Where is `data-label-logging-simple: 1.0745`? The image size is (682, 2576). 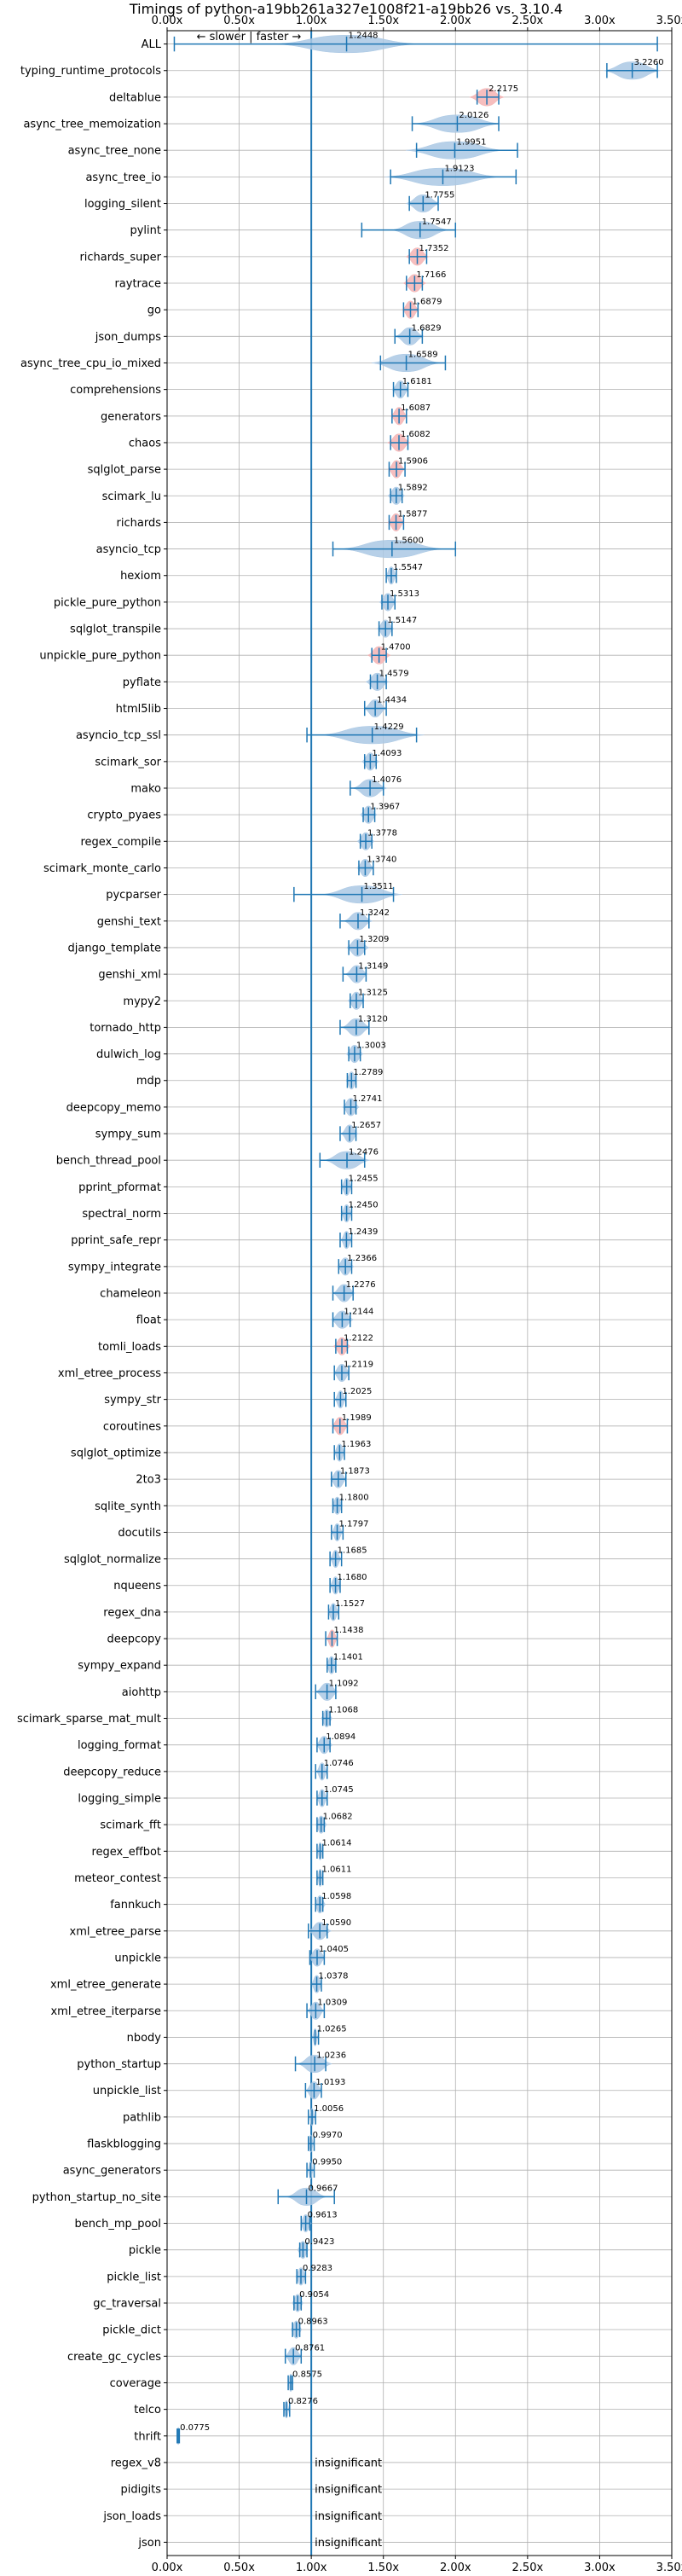
data-label-logging-simple: 1.0745 is located at coordinates (339, 1790).